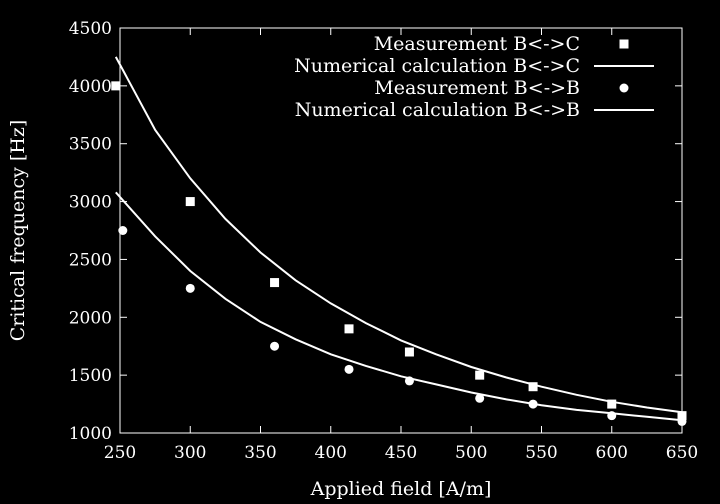 This screenshot has width=720, height=504. What do you see at coordinates (90, 376) in the screenshot?
I see `y-tick-label: 1500` at bounding box center [90, 376].